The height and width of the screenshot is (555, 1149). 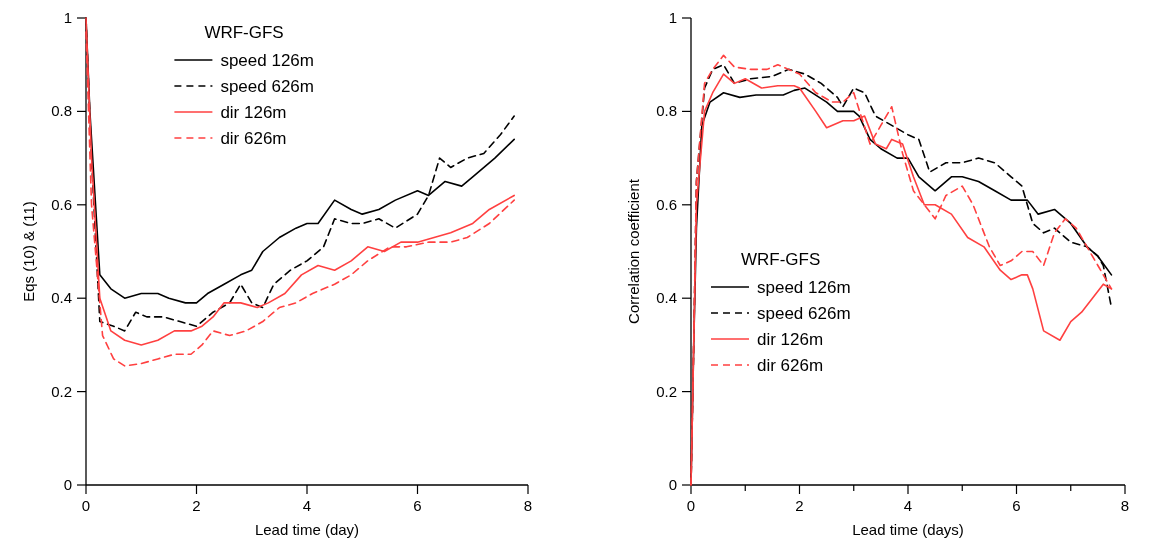 What do you see at coordinates (633, 251) in the screenshot?
I see `y-axis-title: Correlation coefficient` at bounding box center [633, 251].